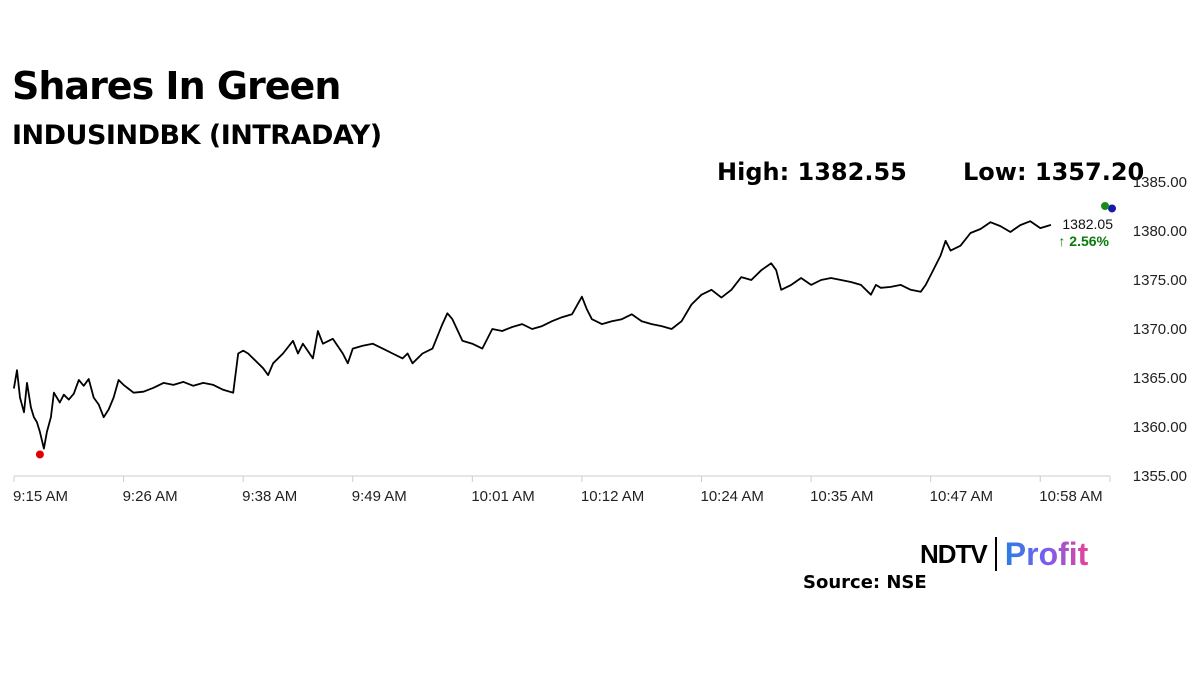  I want to click on last-point-marker, so click(1111, 208).